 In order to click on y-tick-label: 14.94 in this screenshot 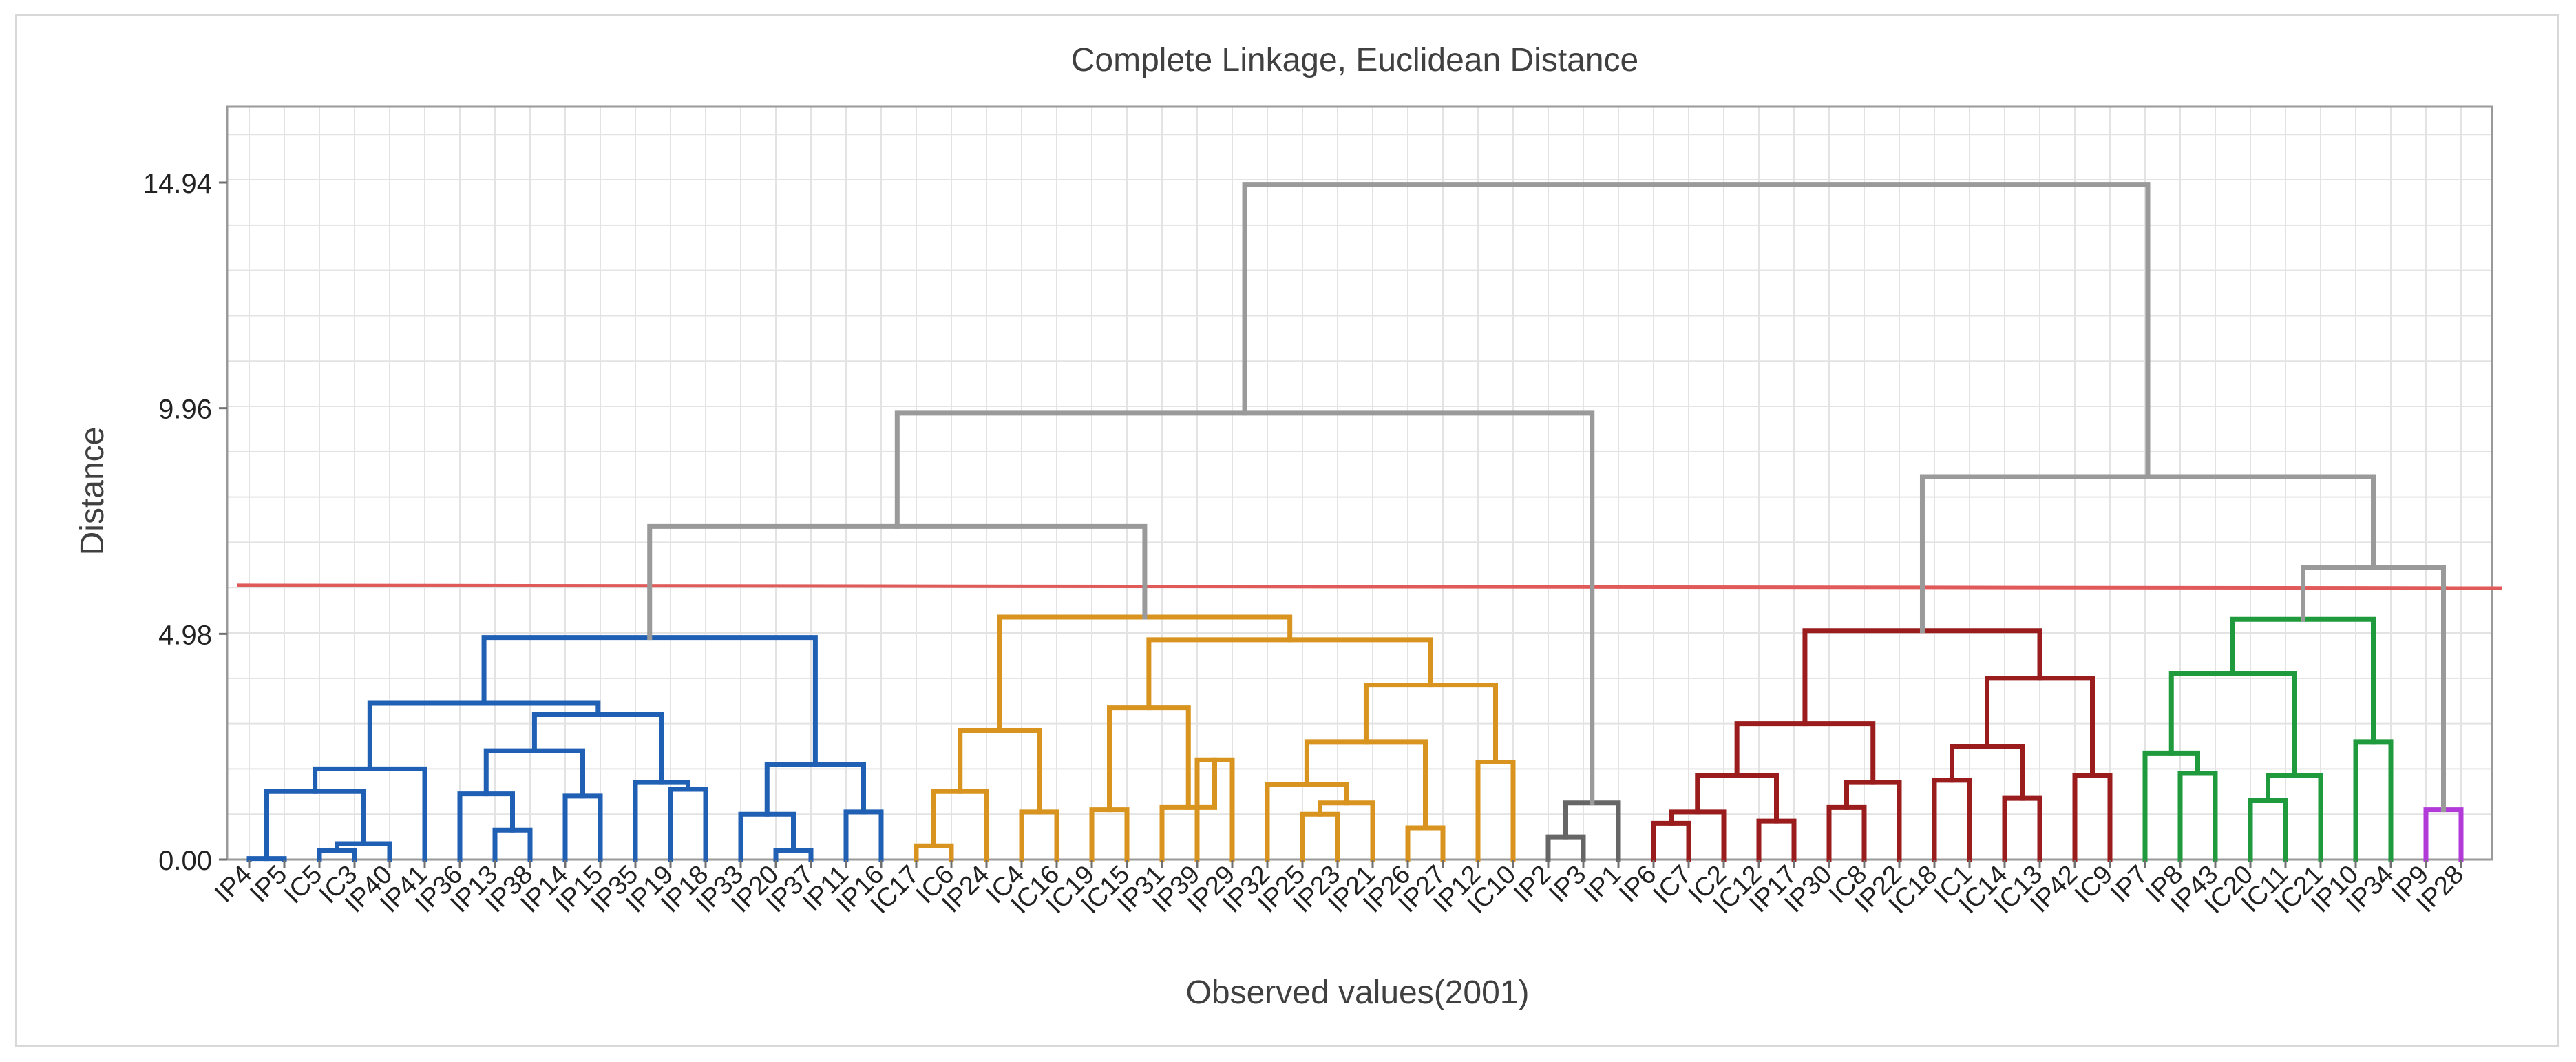, I will do `click(178, 184)`.